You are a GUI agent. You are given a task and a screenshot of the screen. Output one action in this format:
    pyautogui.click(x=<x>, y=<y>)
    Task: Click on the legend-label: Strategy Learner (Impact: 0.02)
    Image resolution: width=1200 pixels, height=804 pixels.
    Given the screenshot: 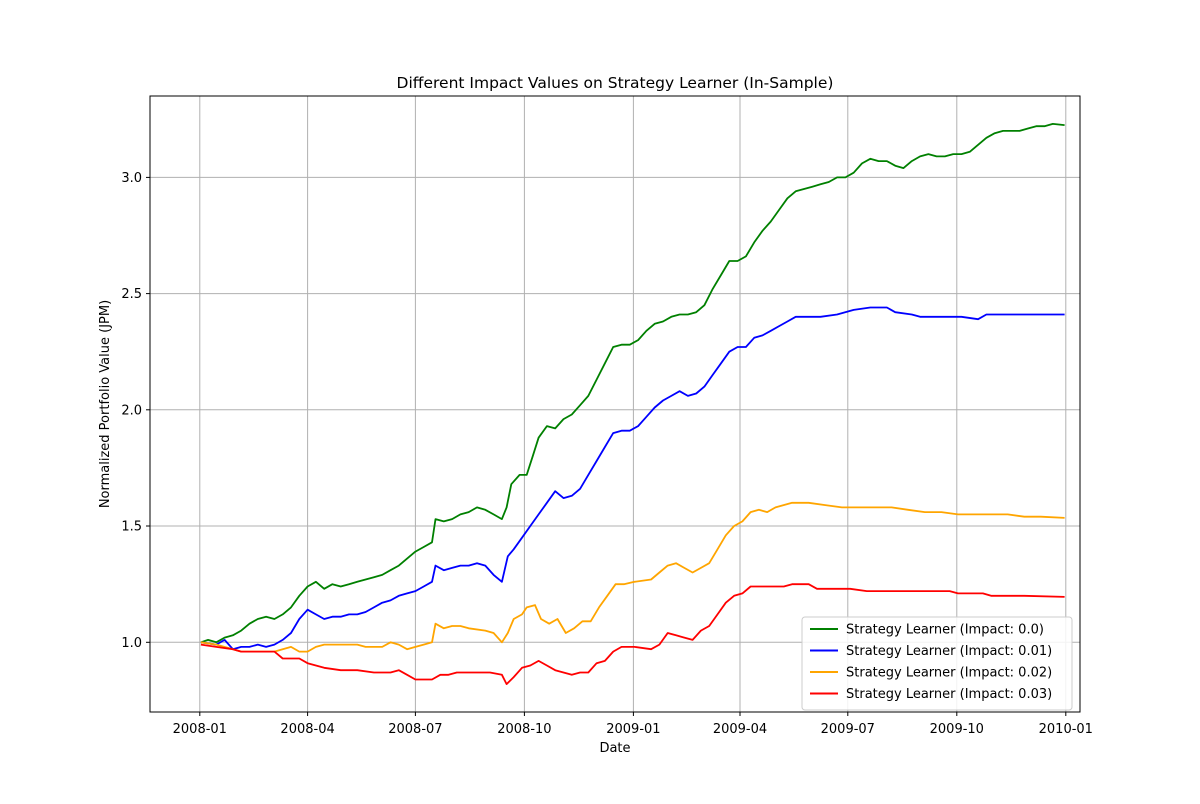 What is the action you would take?
    pyautogui.click(x=949, y=673)
    